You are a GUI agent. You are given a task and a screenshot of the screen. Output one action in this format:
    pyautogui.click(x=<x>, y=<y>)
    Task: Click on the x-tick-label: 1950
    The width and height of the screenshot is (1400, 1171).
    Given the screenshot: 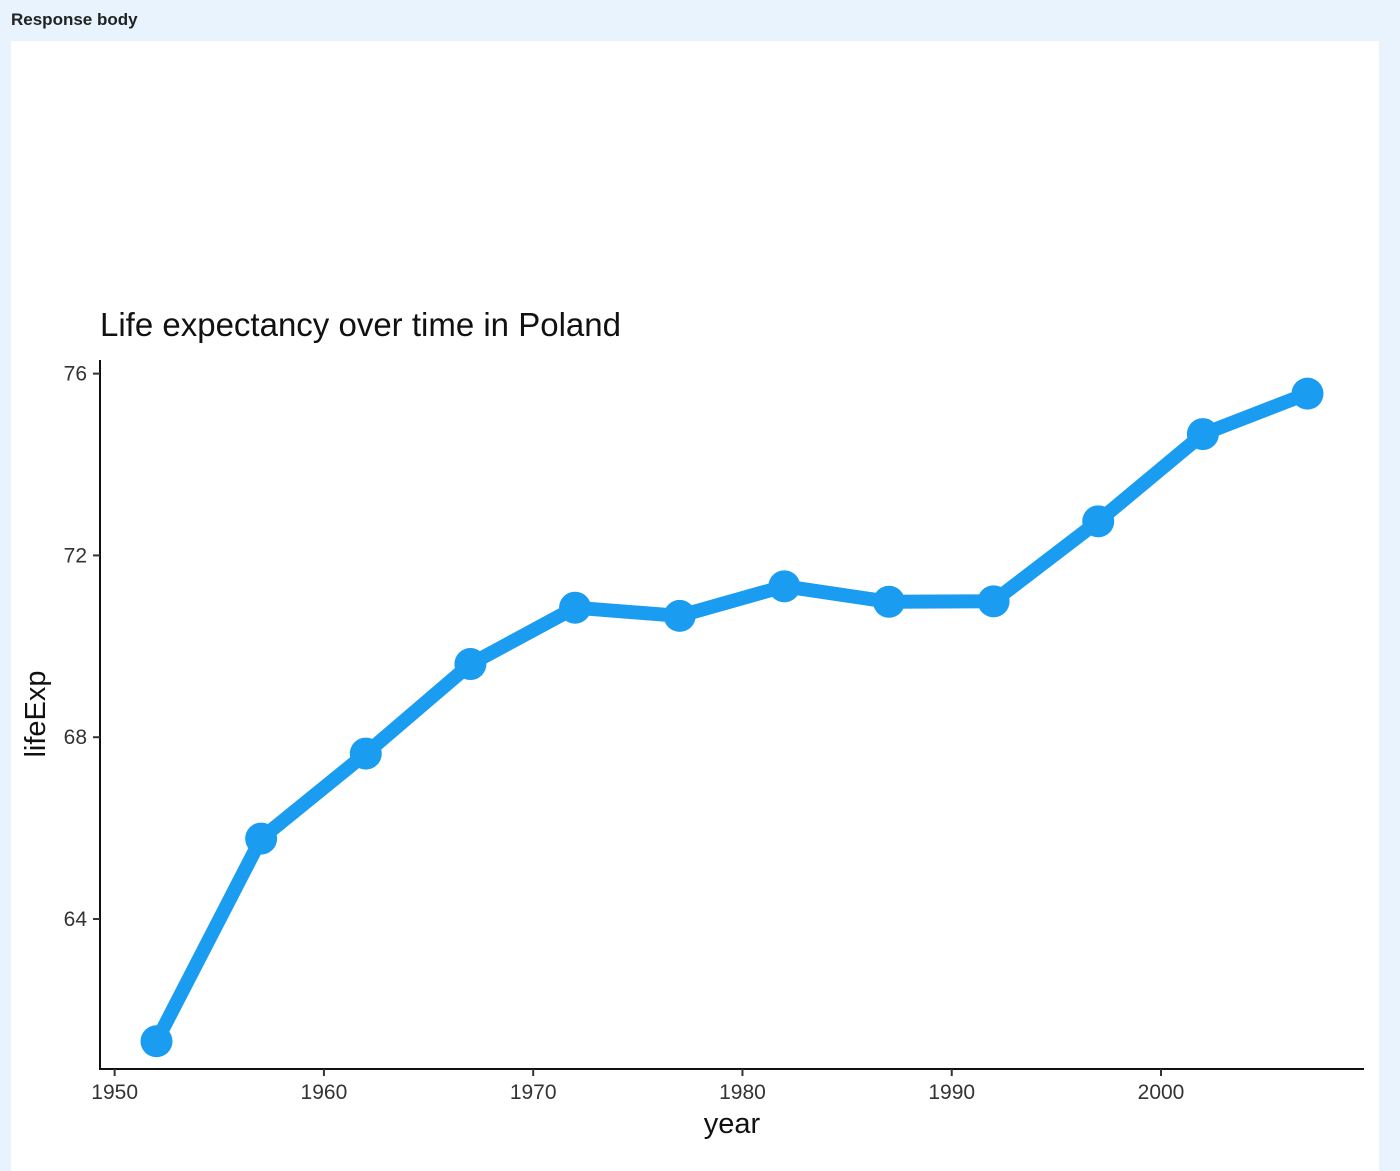 What is the action you would take?
    pyautogui.click(x=114, y=1092)
    